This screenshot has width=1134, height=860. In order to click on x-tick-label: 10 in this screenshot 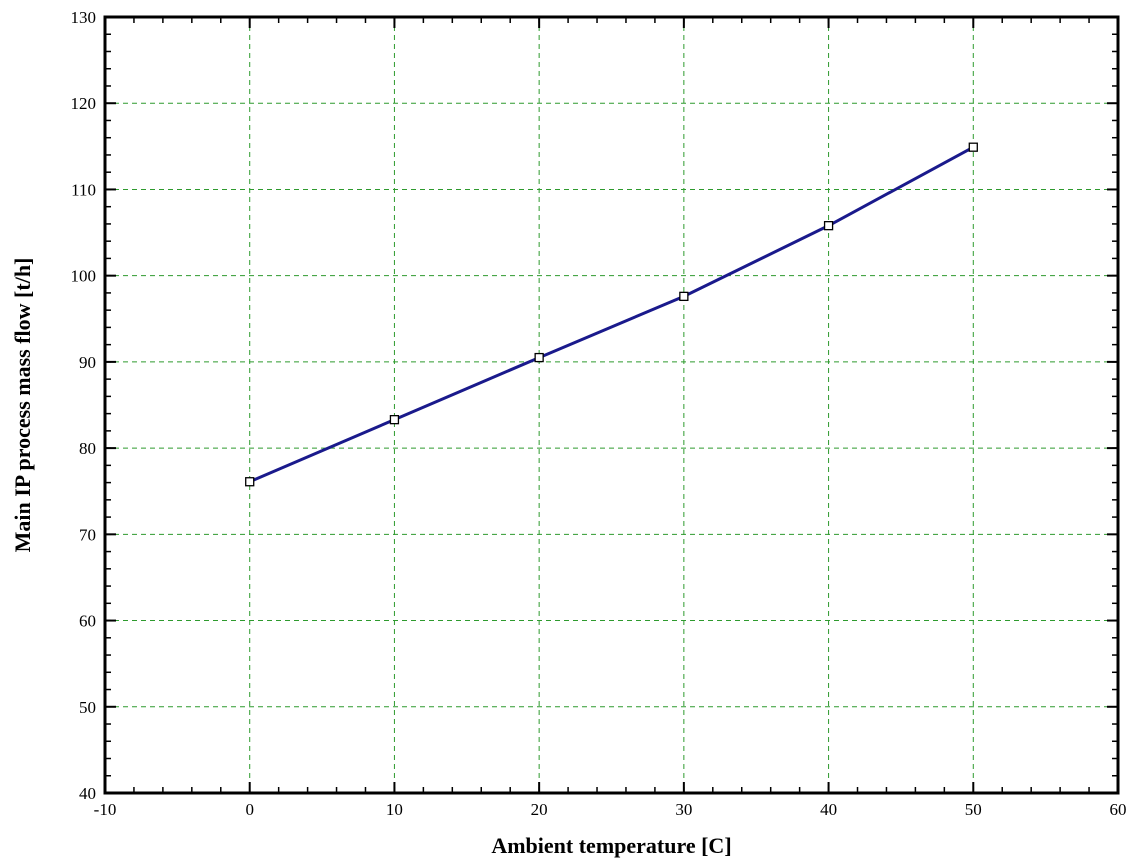, I will do `click(394, 809)`.